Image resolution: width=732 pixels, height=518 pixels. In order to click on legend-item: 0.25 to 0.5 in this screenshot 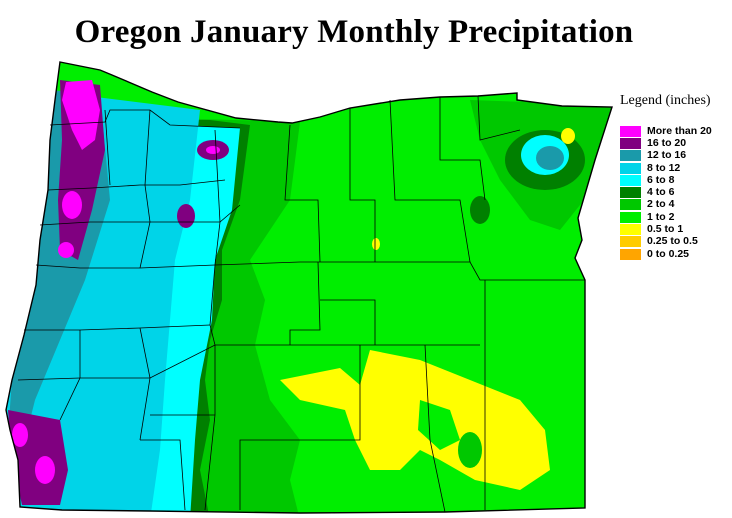, I will do `click(676, 242)`.